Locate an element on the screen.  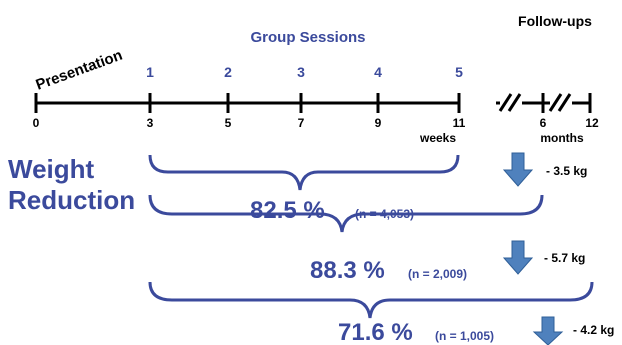
reduction-label-text: Reduction is located at coordinates (71, 200).